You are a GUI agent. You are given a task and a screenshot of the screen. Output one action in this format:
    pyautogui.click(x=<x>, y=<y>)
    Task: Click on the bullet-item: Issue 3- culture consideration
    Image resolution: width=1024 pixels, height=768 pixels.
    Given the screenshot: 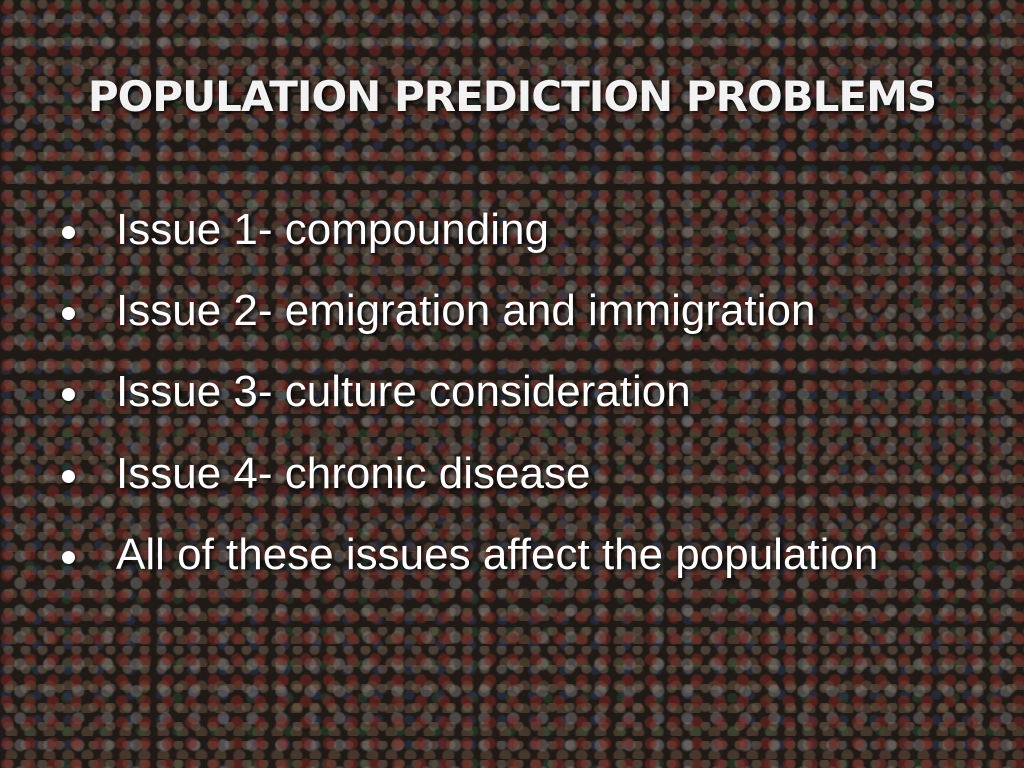 What is the action you would take?
    pyautogui.click(x=403, y=392)
    